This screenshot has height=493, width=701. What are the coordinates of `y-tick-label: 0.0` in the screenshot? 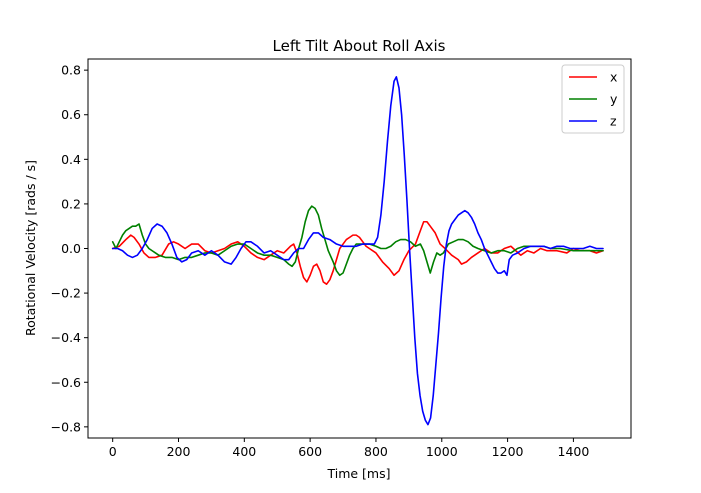 It's located at (71, 248).